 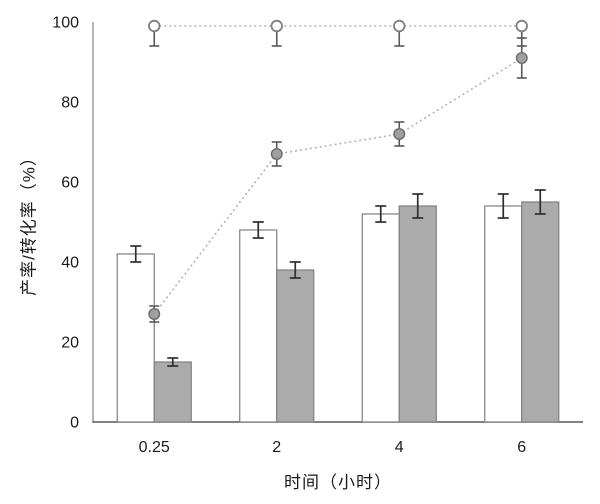 What do you see at coordinates (333, 447) in the screenshot?
I see `x-axis-tick-labels: 0.25 2 4 6` at bounding box center [333, 447].